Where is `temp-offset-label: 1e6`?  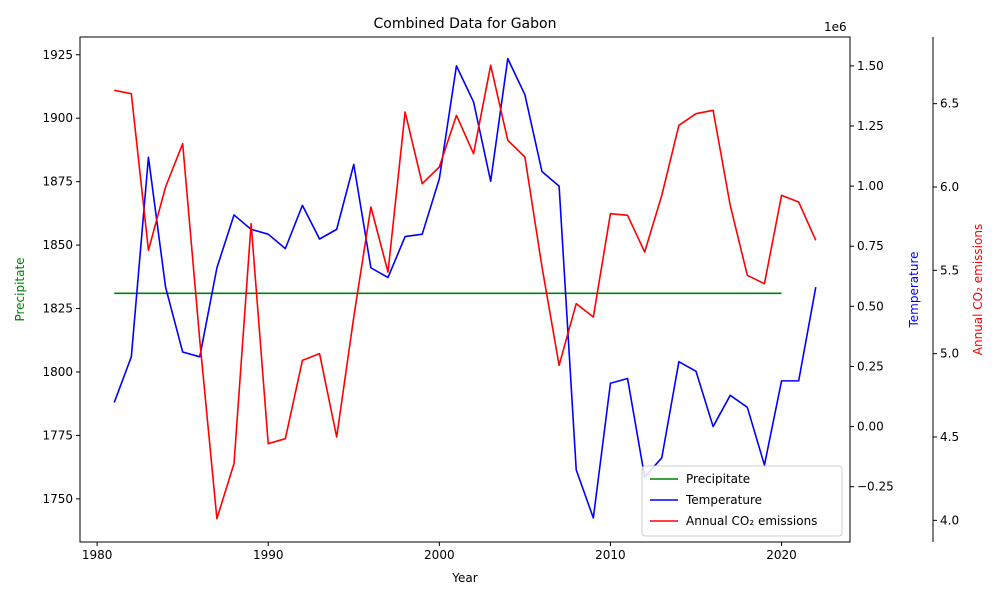
temp-offset-label: 1e6 is located at coordinates (835, 27).